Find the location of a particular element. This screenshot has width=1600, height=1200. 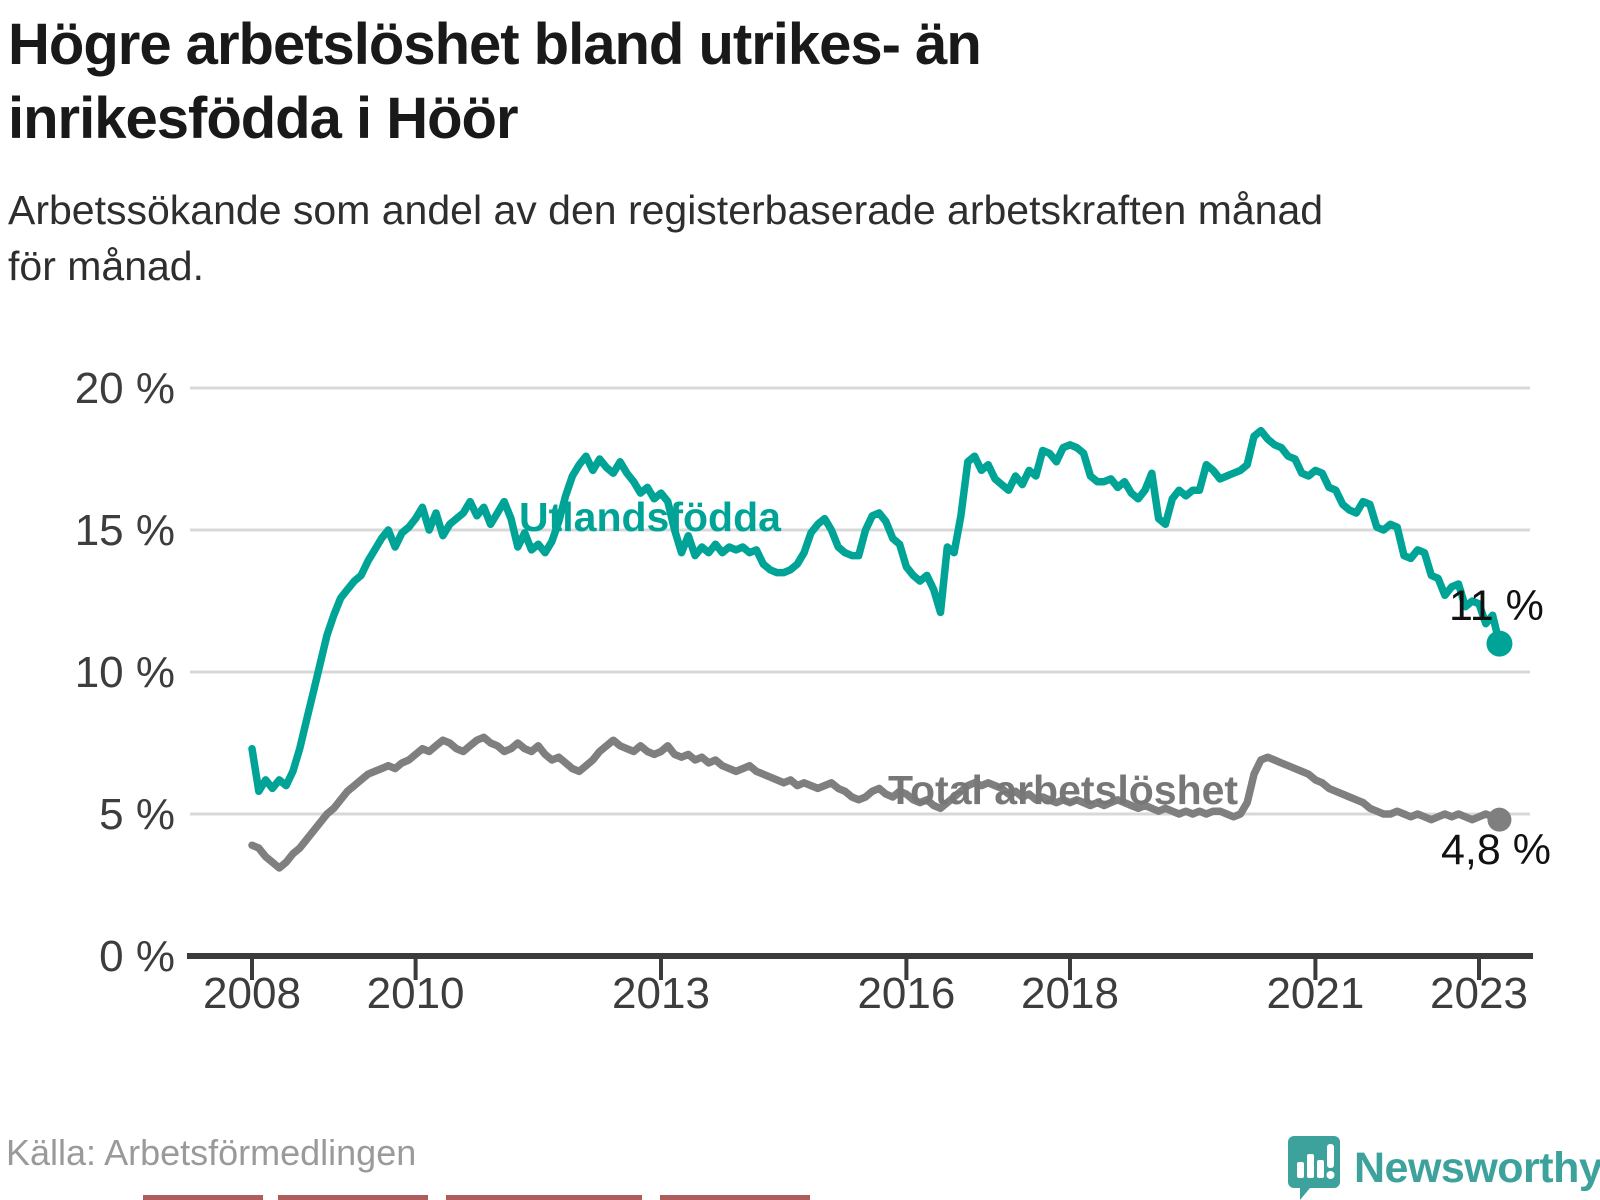

x-tick-label-2010: 2010 is located at coordinates (416, 993).